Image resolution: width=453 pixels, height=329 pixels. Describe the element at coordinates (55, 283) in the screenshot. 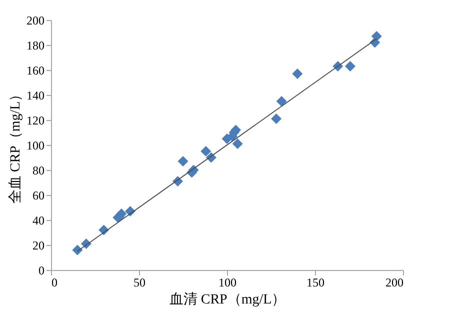

I see `x-tick-label: 0` at that location.